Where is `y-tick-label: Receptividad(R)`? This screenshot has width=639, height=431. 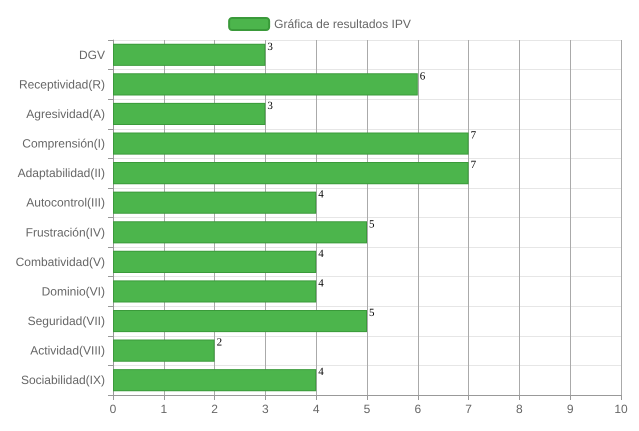 y-tick-label: Receptividad(R) is located at coordinates (61, 84).